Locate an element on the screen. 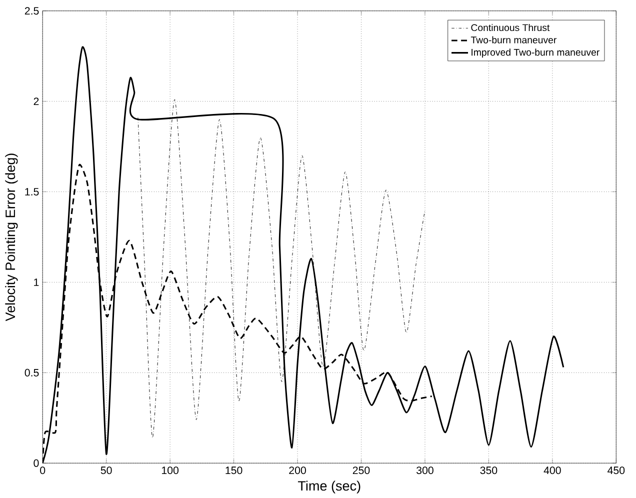  x-tick-label: 50 is located at coordinates (106, 470).